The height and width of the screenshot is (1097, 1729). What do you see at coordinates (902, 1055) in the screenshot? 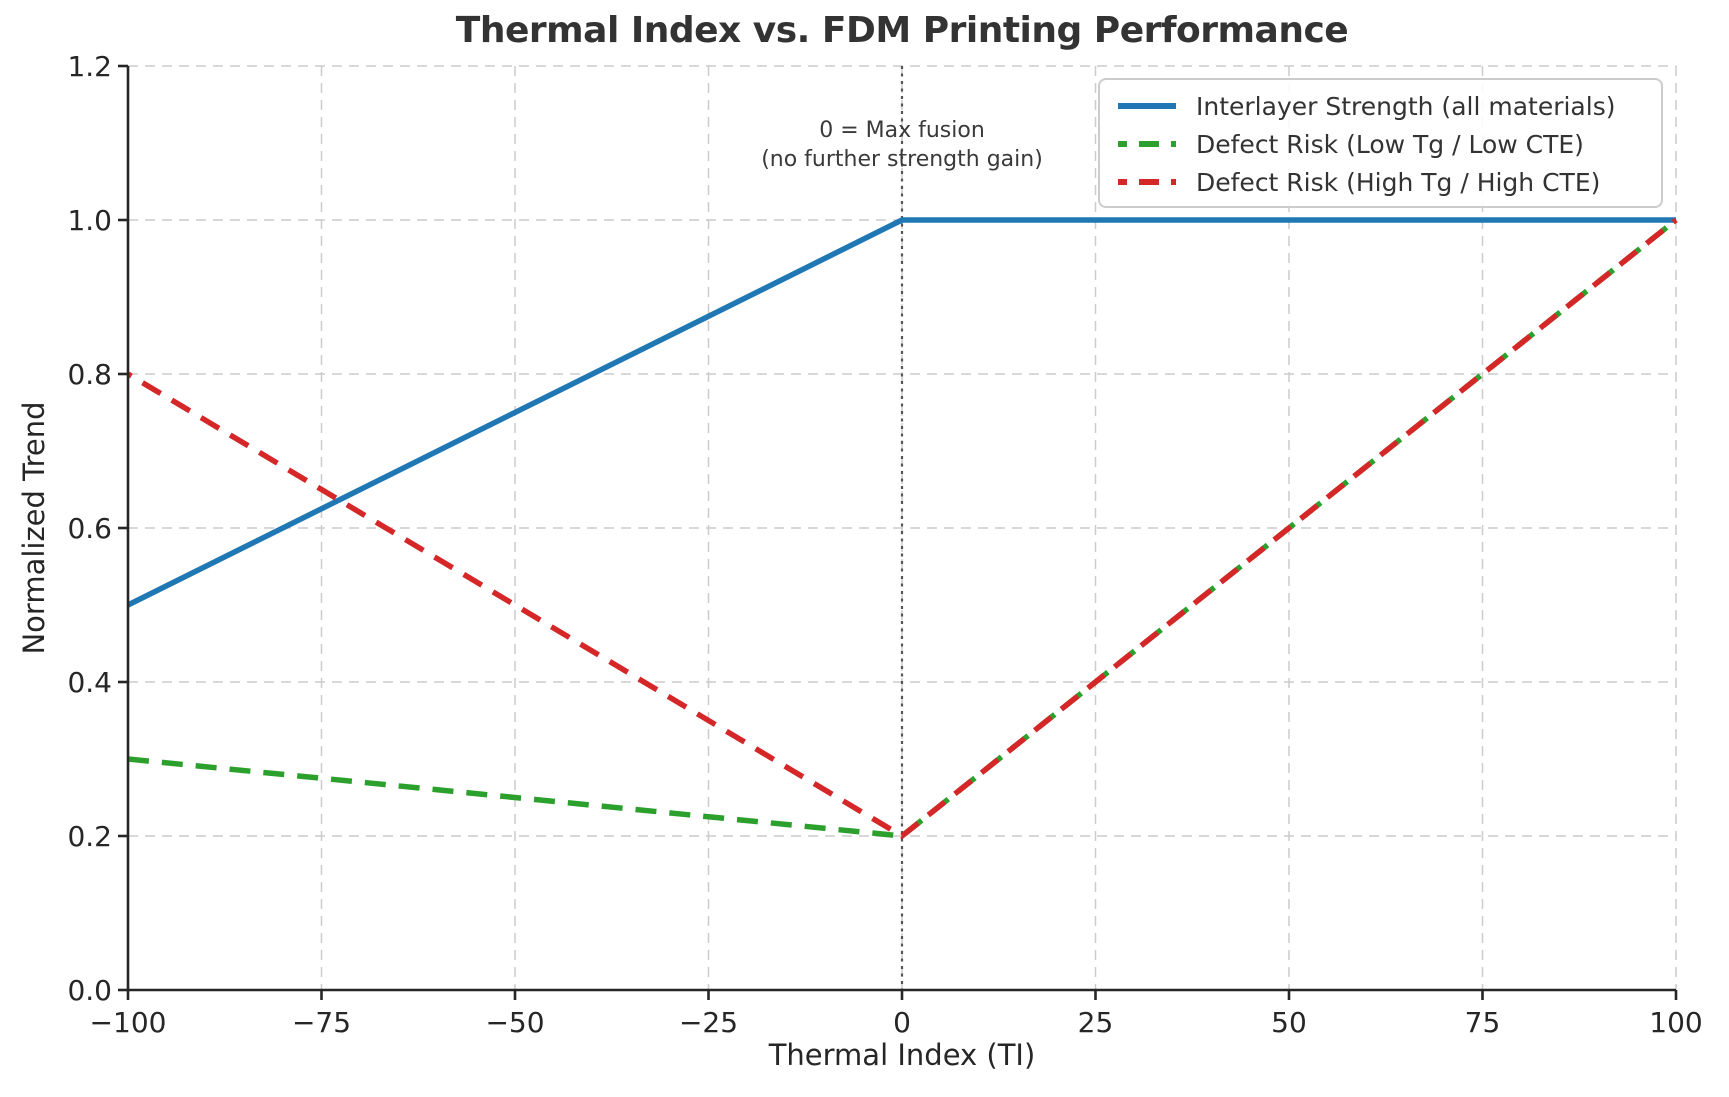
I see `x-axis-label: Thermal Index (TI)` at bounding box center [902, 1055].